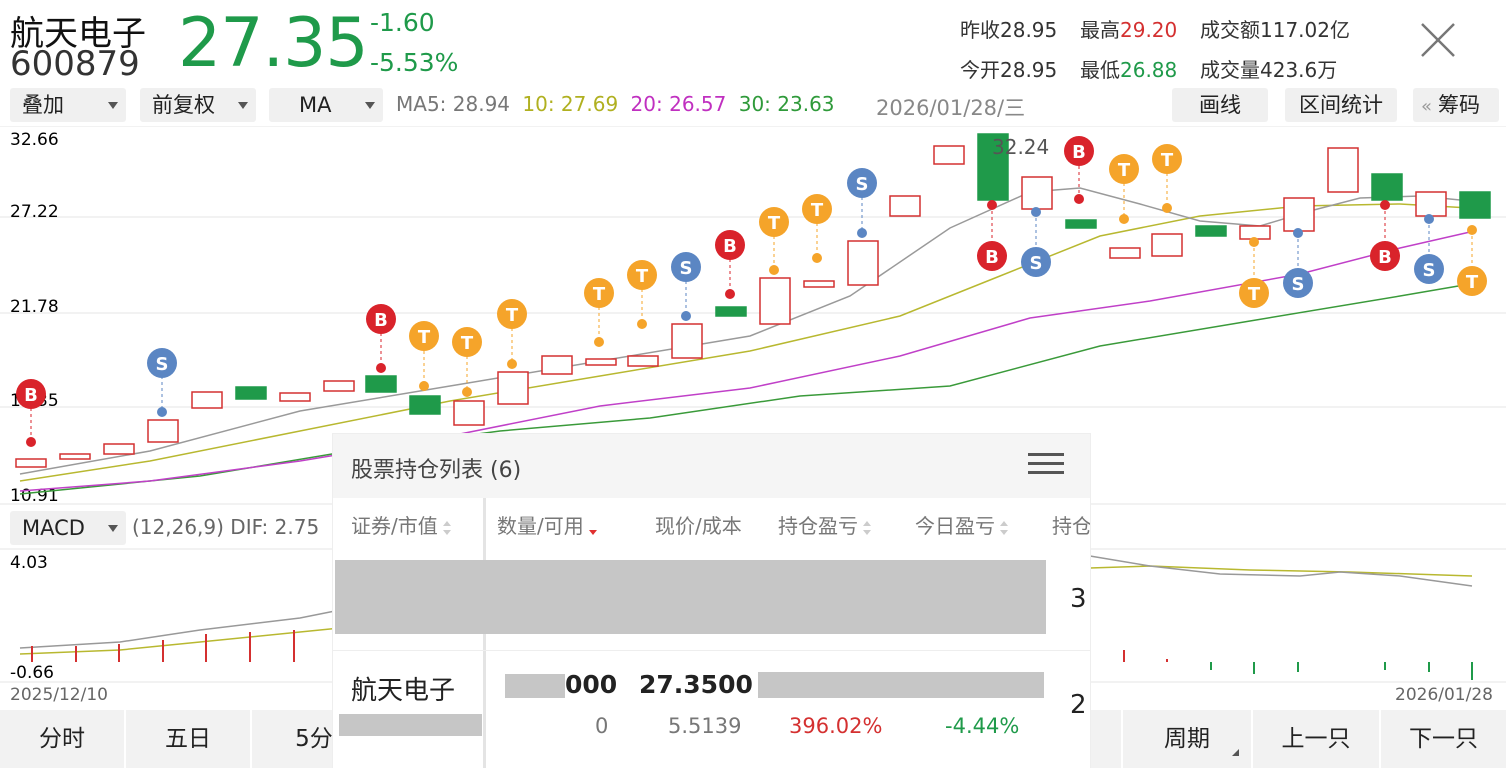  I want to click on tab-period: 周期, so click(1187, 739).